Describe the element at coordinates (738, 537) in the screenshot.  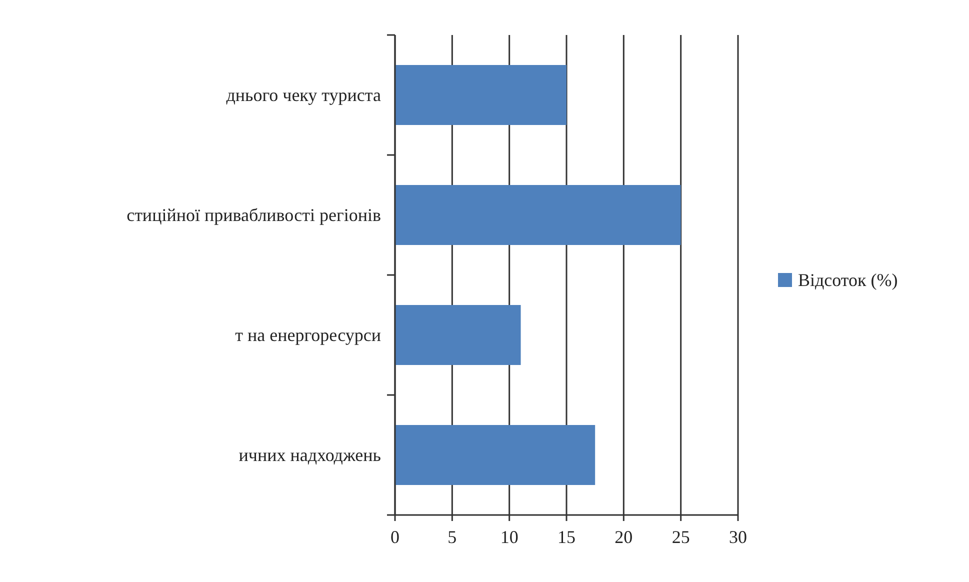
I see `x-tick-label: 30` at that location.